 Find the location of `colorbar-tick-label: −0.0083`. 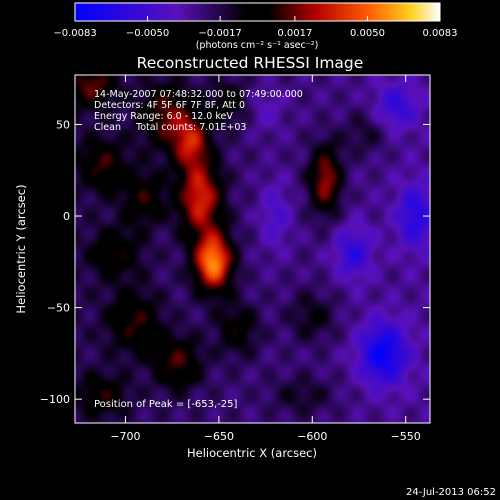

colorbar-tick-label: −0.0083 is located at coordinates (74, 33).